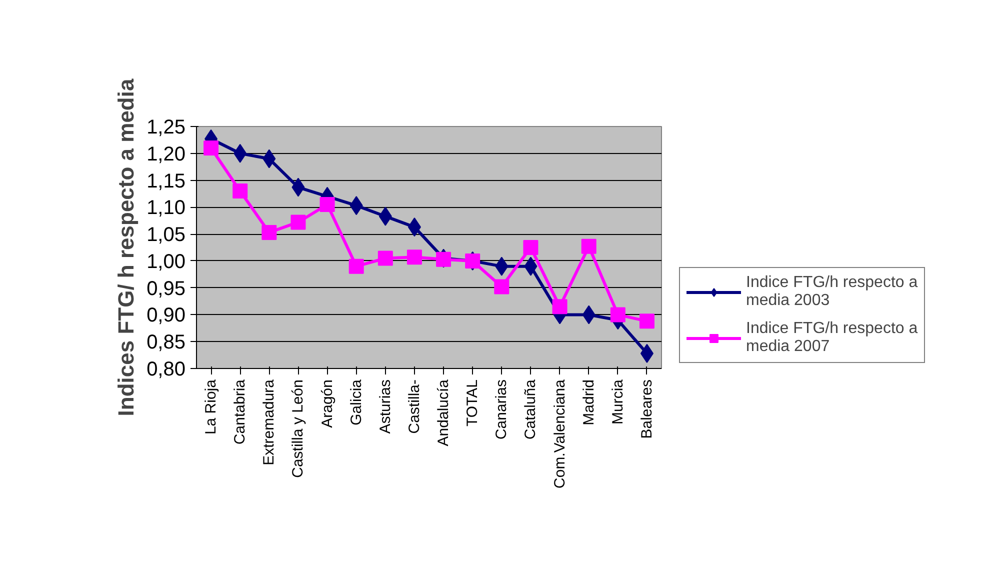  What do you see at coordinates (166, 343) in the screenshot?
I see `y-tick-label: 0,85` at bounding box center [166, 343].